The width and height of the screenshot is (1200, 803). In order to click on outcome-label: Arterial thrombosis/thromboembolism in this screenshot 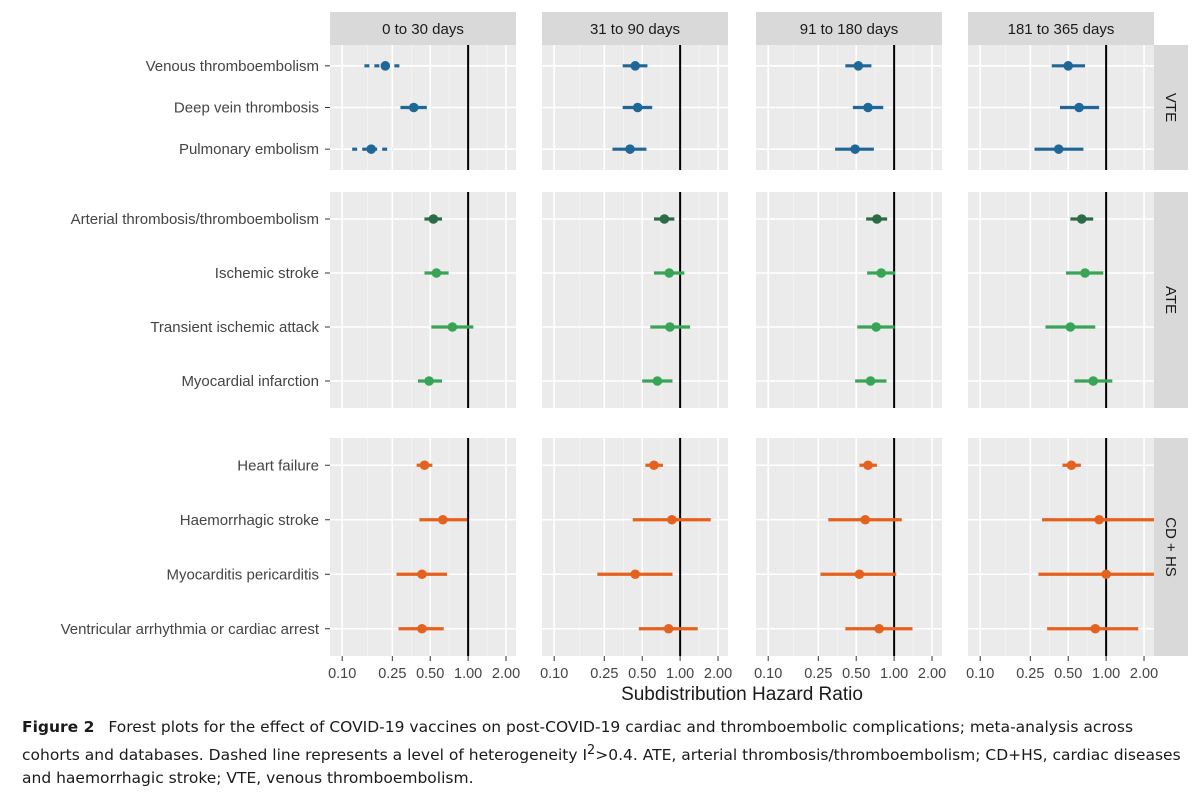, I will do `click(195, 219)`.